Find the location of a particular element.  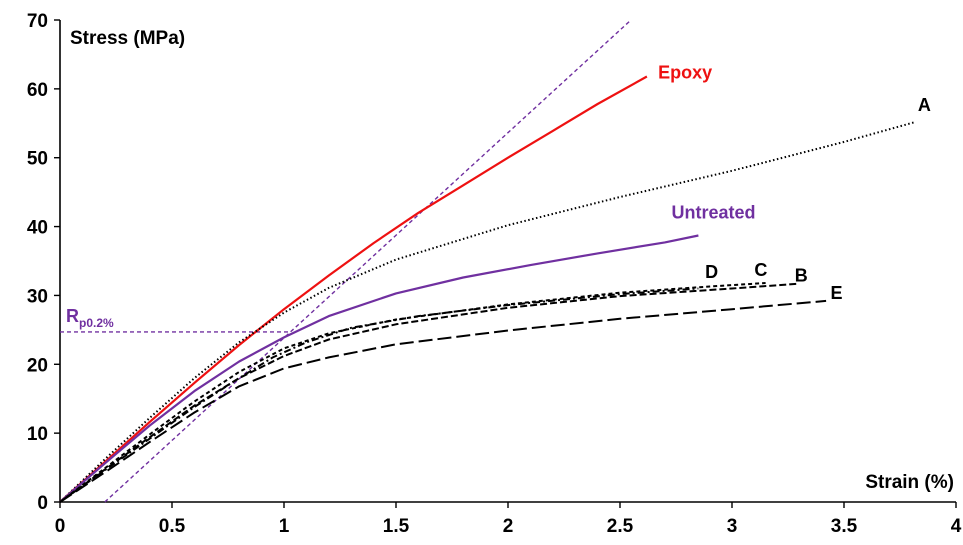

x-tick-label: 2.5 is located at coordinates (620, 526).